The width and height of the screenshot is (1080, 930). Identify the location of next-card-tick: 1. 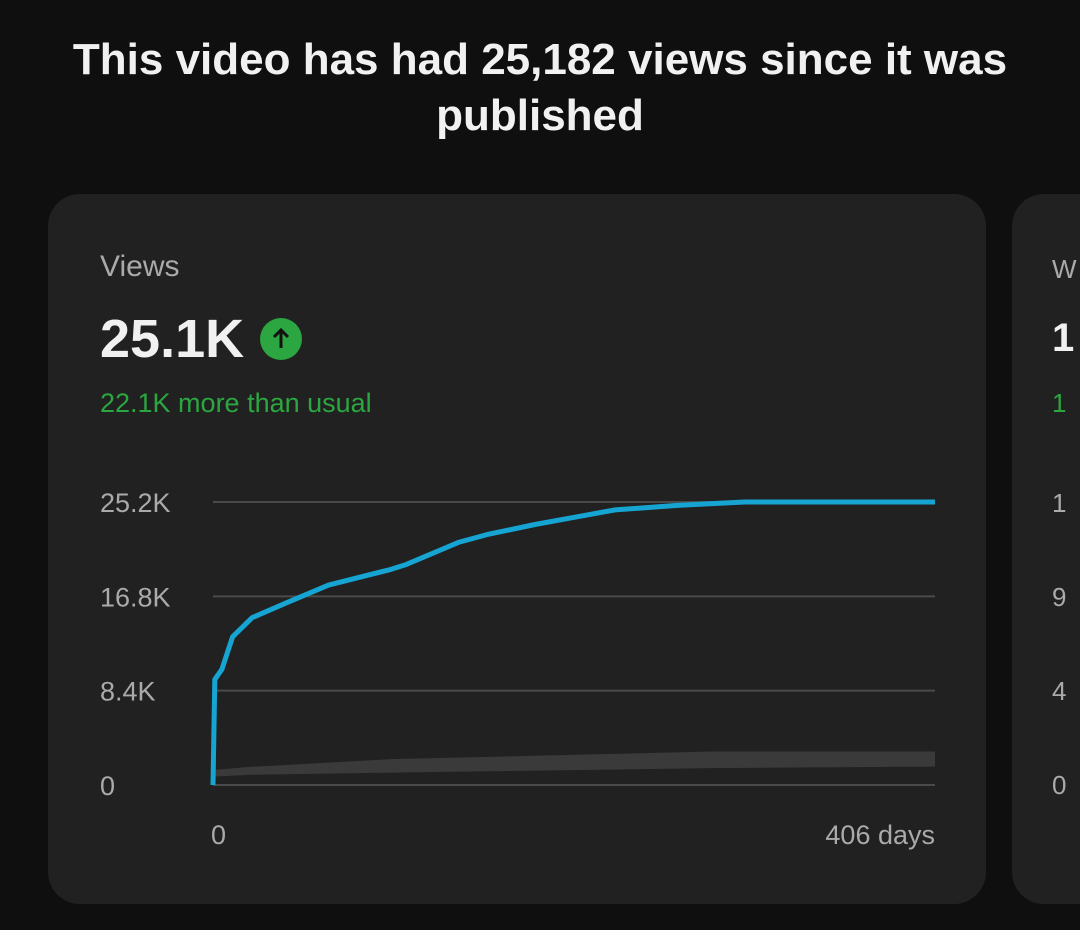
(1059, 503).